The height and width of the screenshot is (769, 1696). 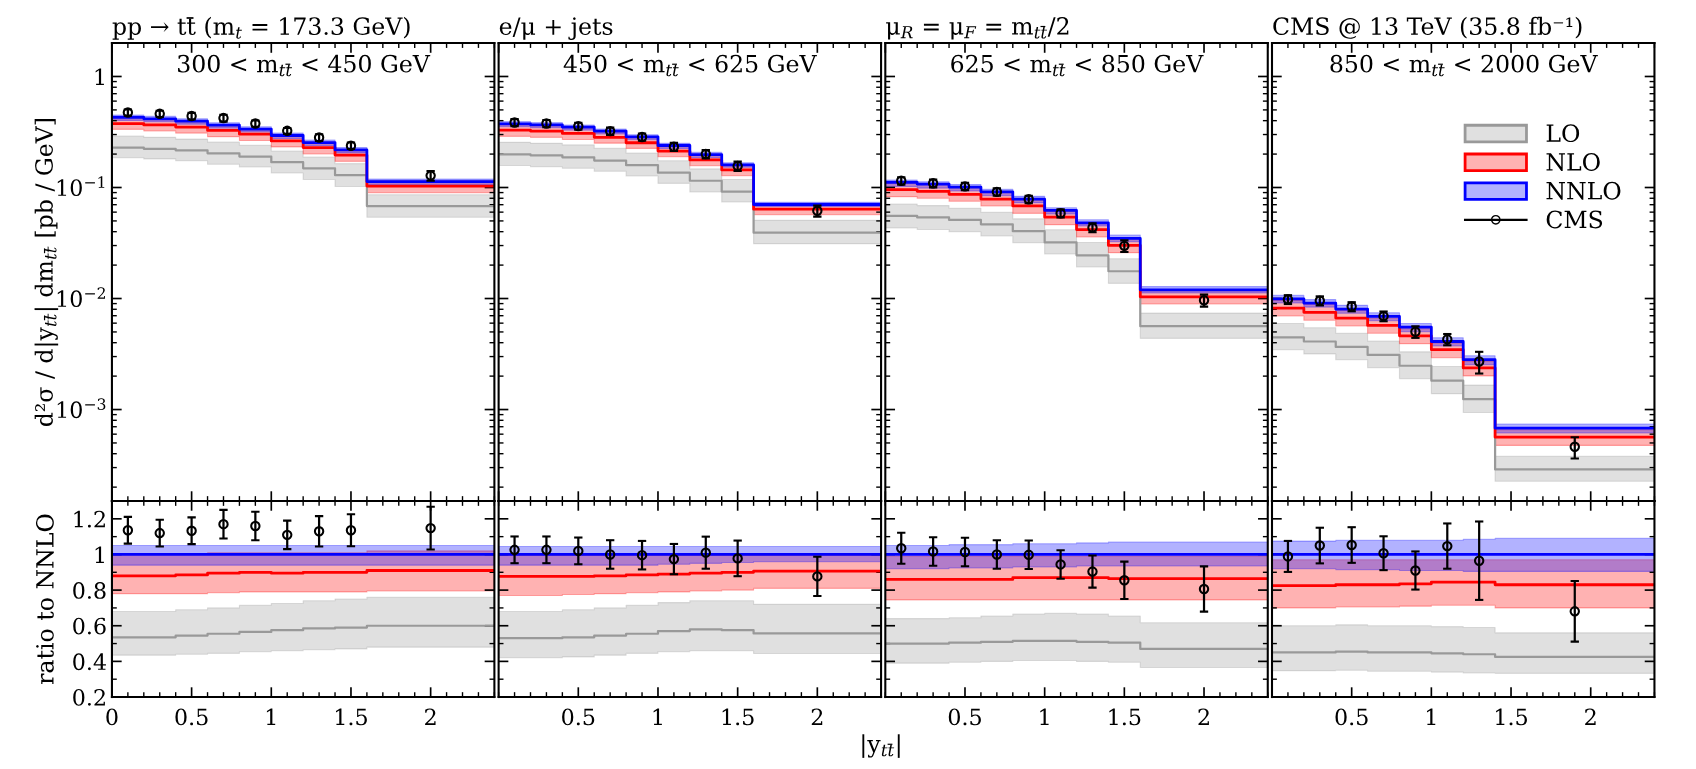 What do you see at coordinates (1573, 162) in the screenshot?
I see `legend-label: NLO` at bounding box center [1573, 162].